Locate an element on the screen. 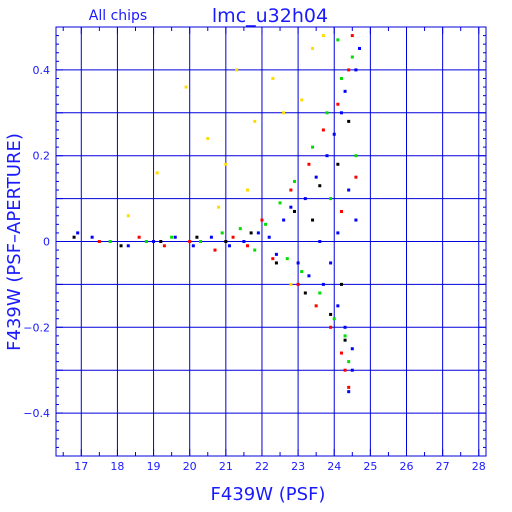  x-tick-labels: 17 18 19 20 21 22 23 24 25 26 27 28 is located at coordinates (279, 466).